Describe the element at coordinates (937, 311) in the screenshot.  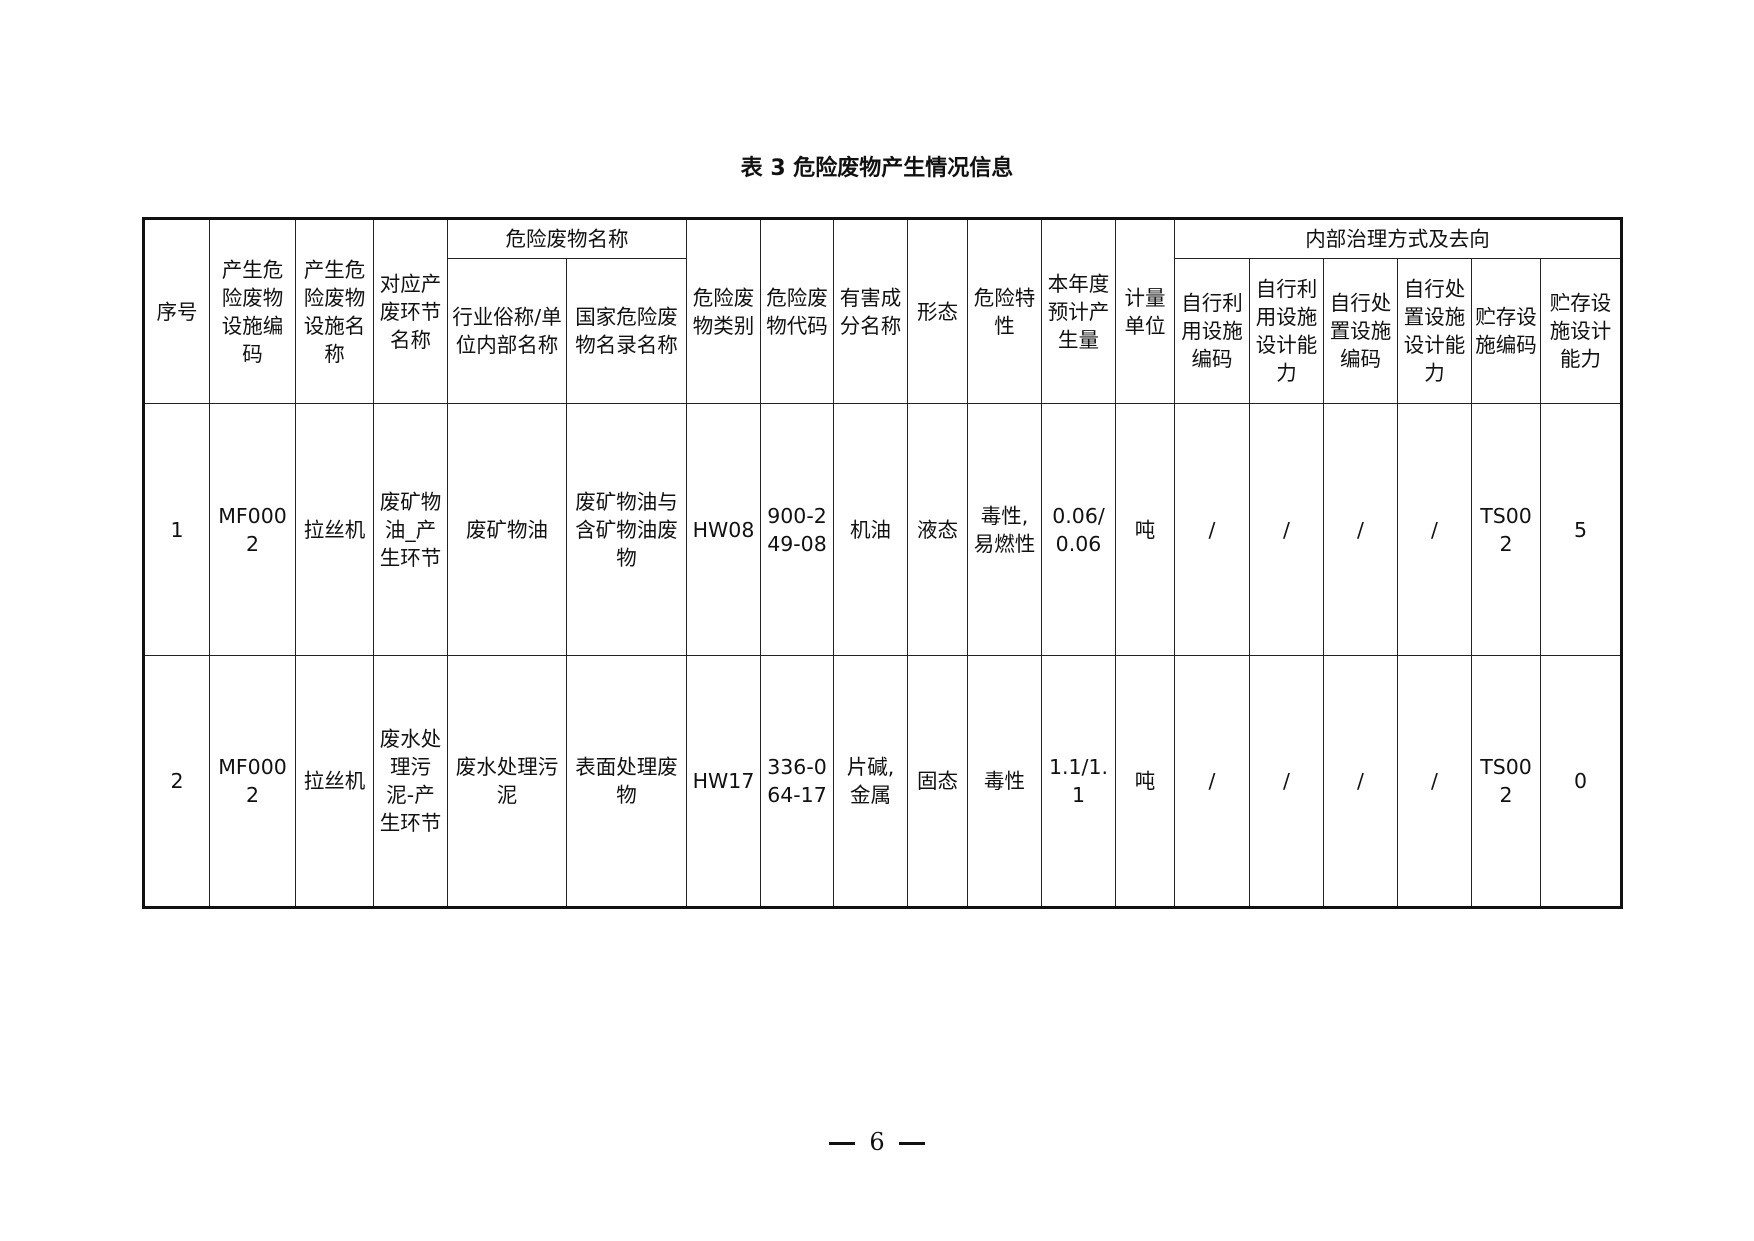
I see `header-form: 形态` at that location.